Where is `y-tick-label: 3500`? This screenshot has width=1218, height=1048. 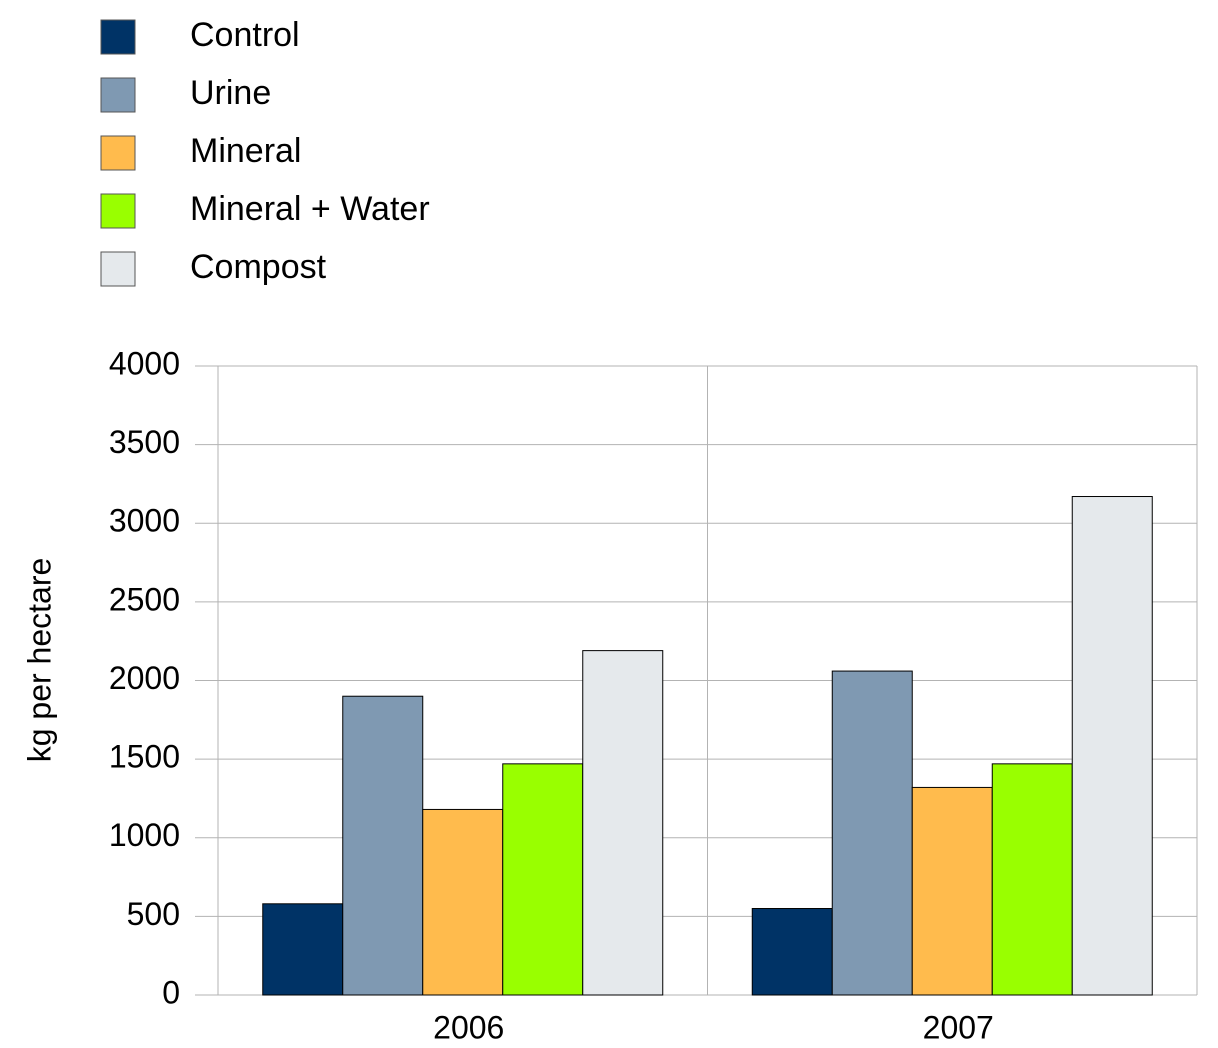
y-tick-label: 3500 is located at coordinates (144, 442).